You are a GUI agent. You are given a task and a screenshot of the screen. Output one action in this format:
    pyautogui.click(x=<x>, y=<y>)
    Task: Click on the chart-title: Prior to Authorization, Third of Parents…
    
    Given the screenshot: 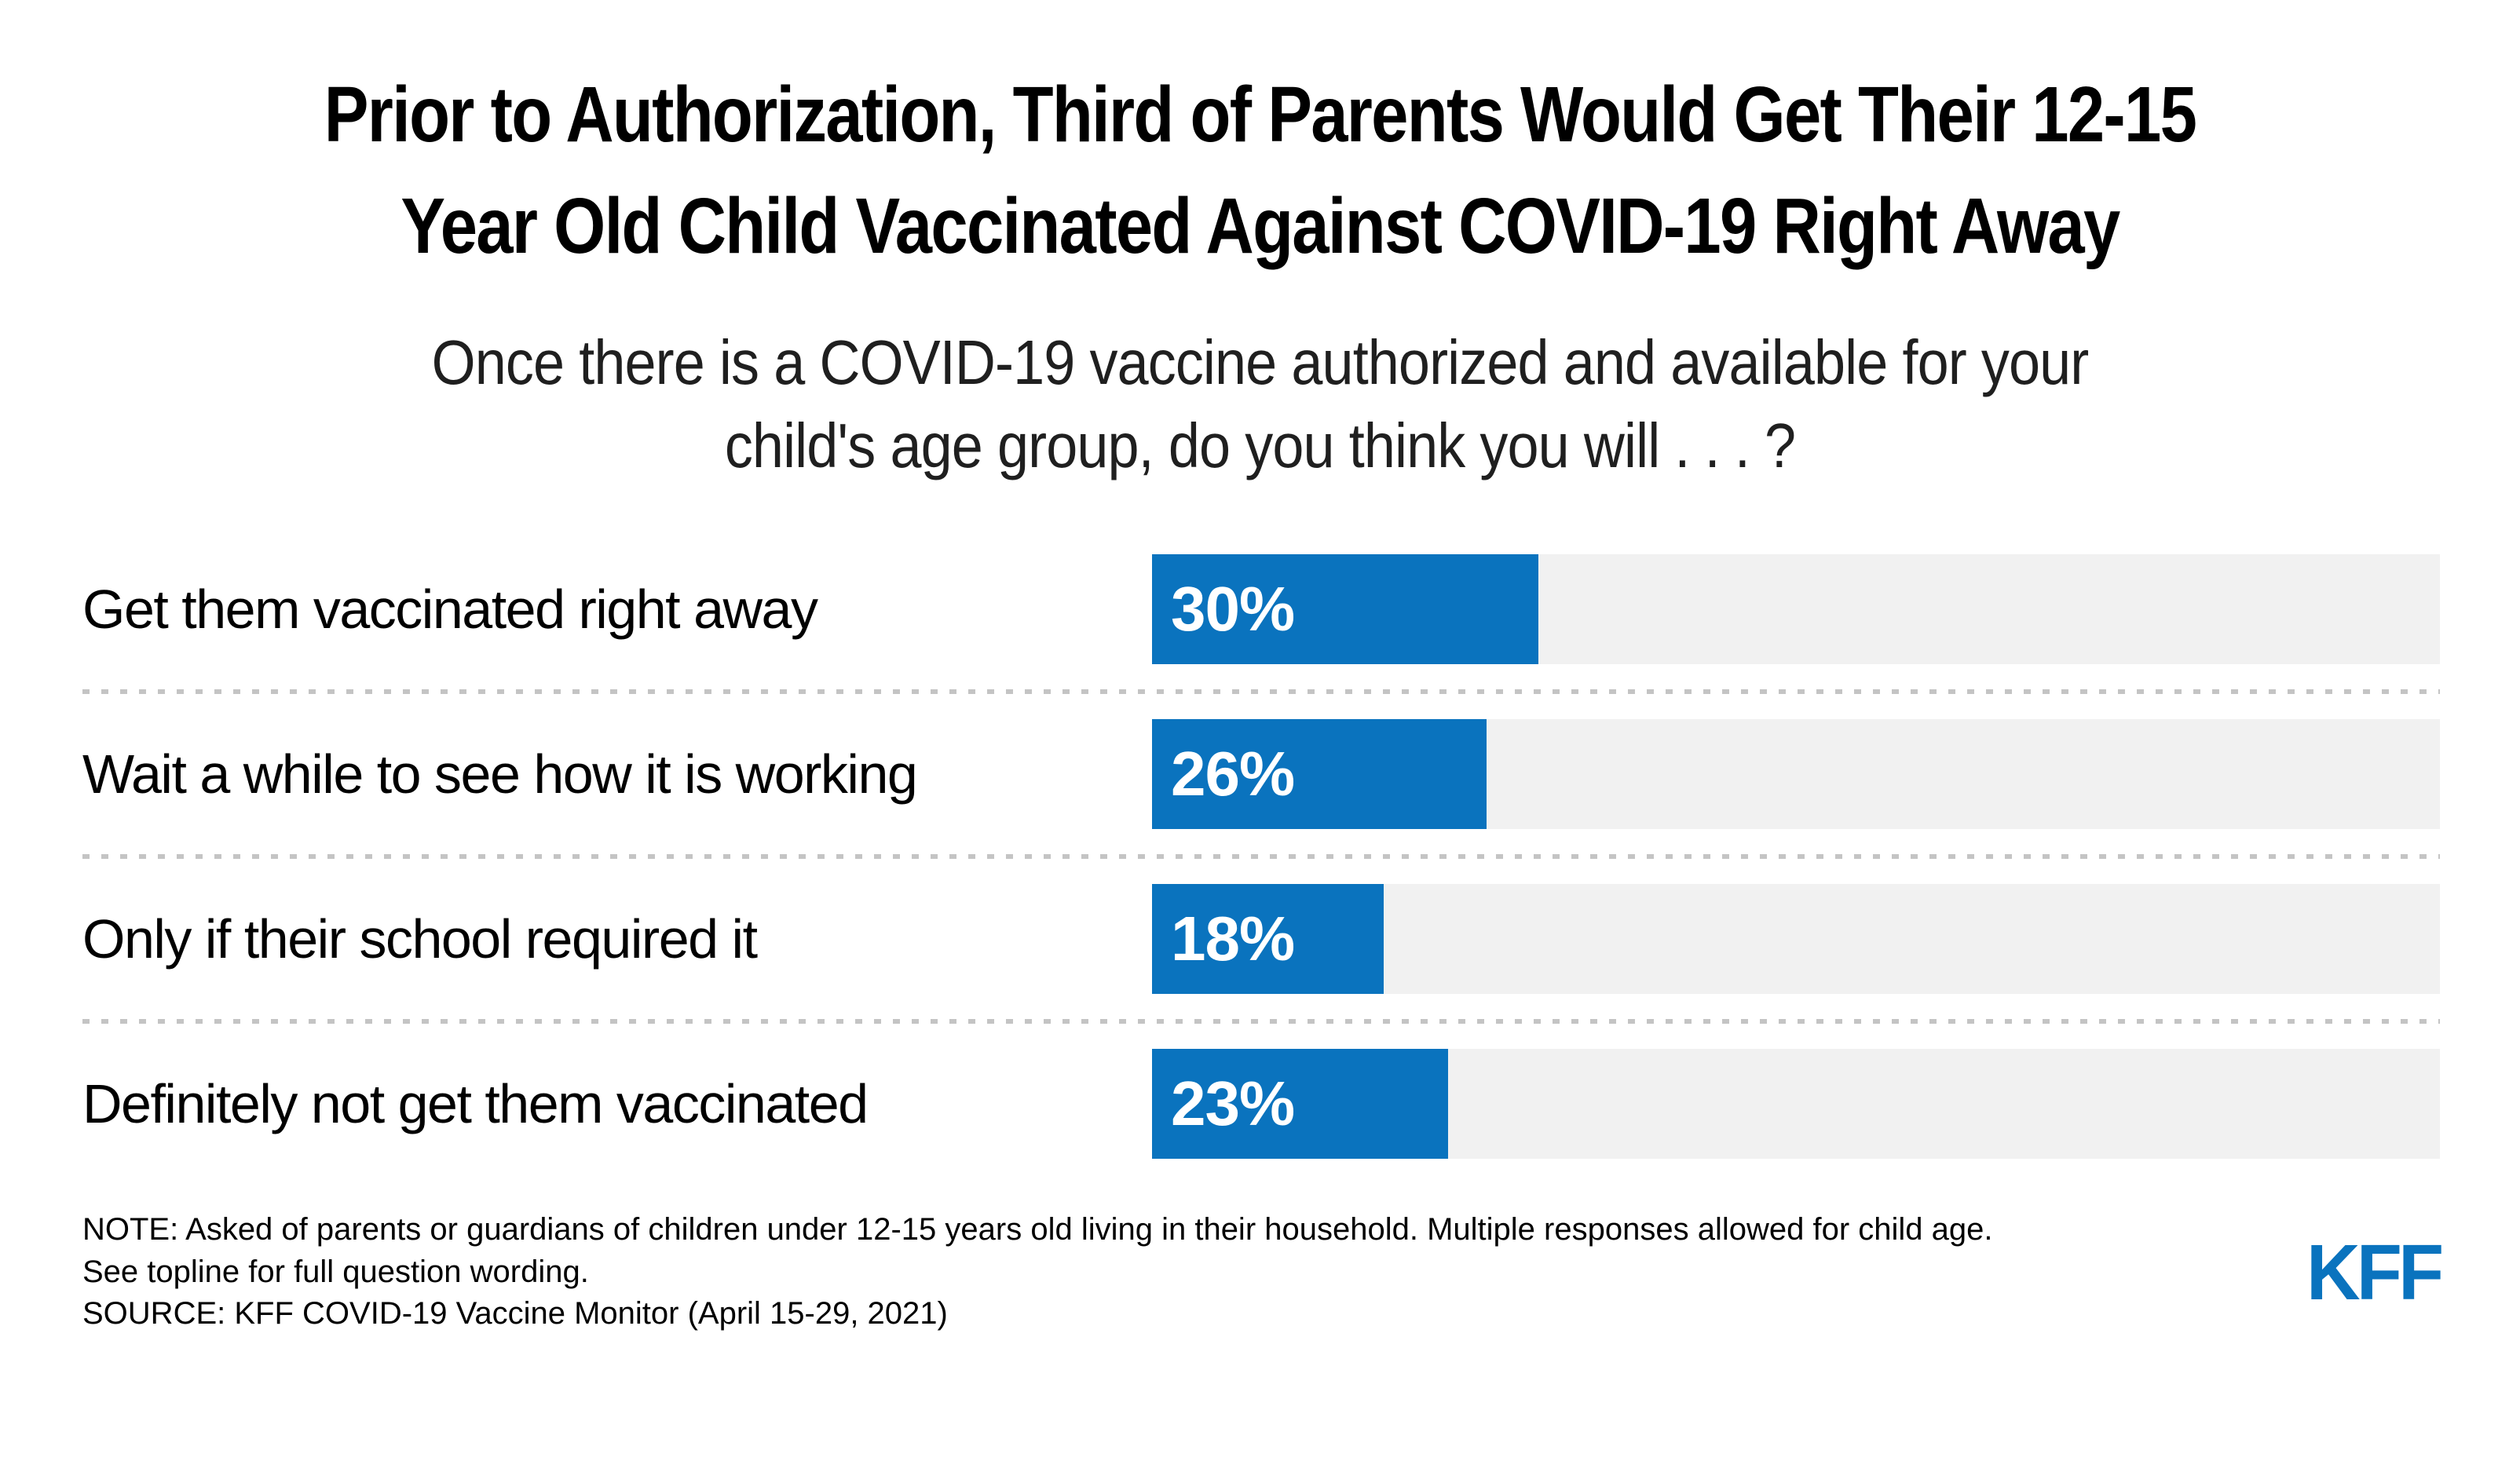 What is the action you would take?
    pyautogui.click(x=1260, y=170)
    